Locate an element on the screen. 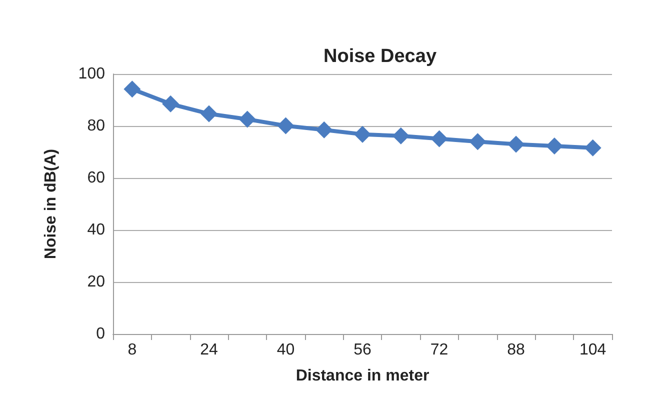 This screenshot has width=658, height=412. y-tick-label: 80 is located at coordinates (96, 126).